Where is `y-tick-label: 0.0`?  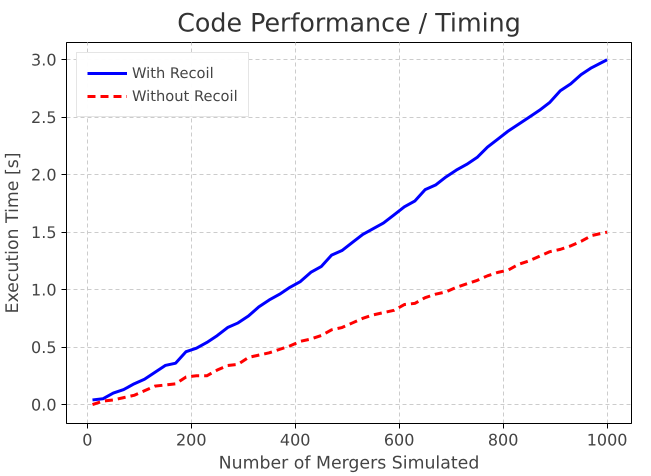 y-tick-label: 0.0 is located at coordinates (44, 405).